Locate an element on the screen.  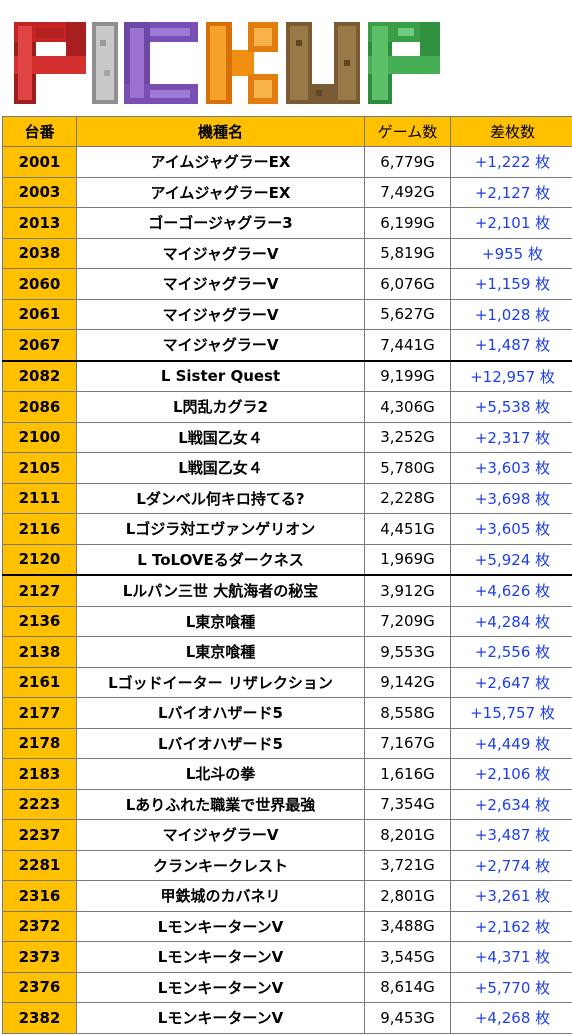
table-row: 2111 Lダンベル何キロ持てる? 2,228G +3,698 枚 is located at coordinates (287, 498).